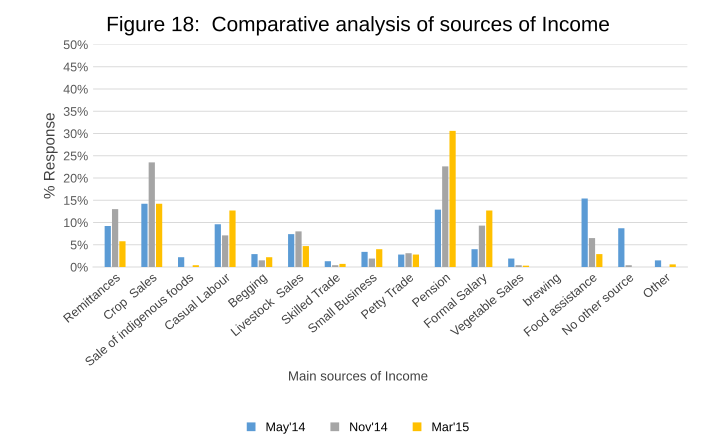  What do you see at coordinates (286, 428) in the screenshot?
I see `legend-label: May'14` at bounding box center [286, 428].